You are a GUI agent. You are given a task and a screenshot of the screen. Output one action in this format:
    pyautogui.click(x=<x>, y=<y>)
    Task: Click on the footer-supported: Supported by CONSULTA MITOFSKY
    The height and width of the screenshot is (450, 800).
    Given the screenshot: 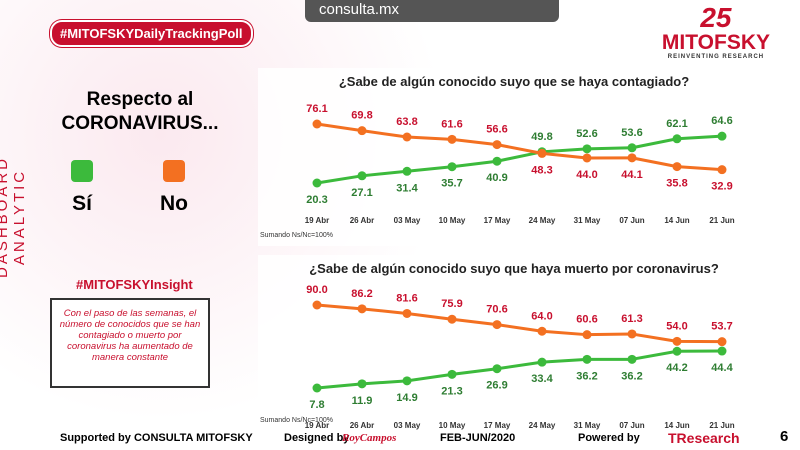 What is the action you would take?
    pyautogui.click(x=156, y=438)
    